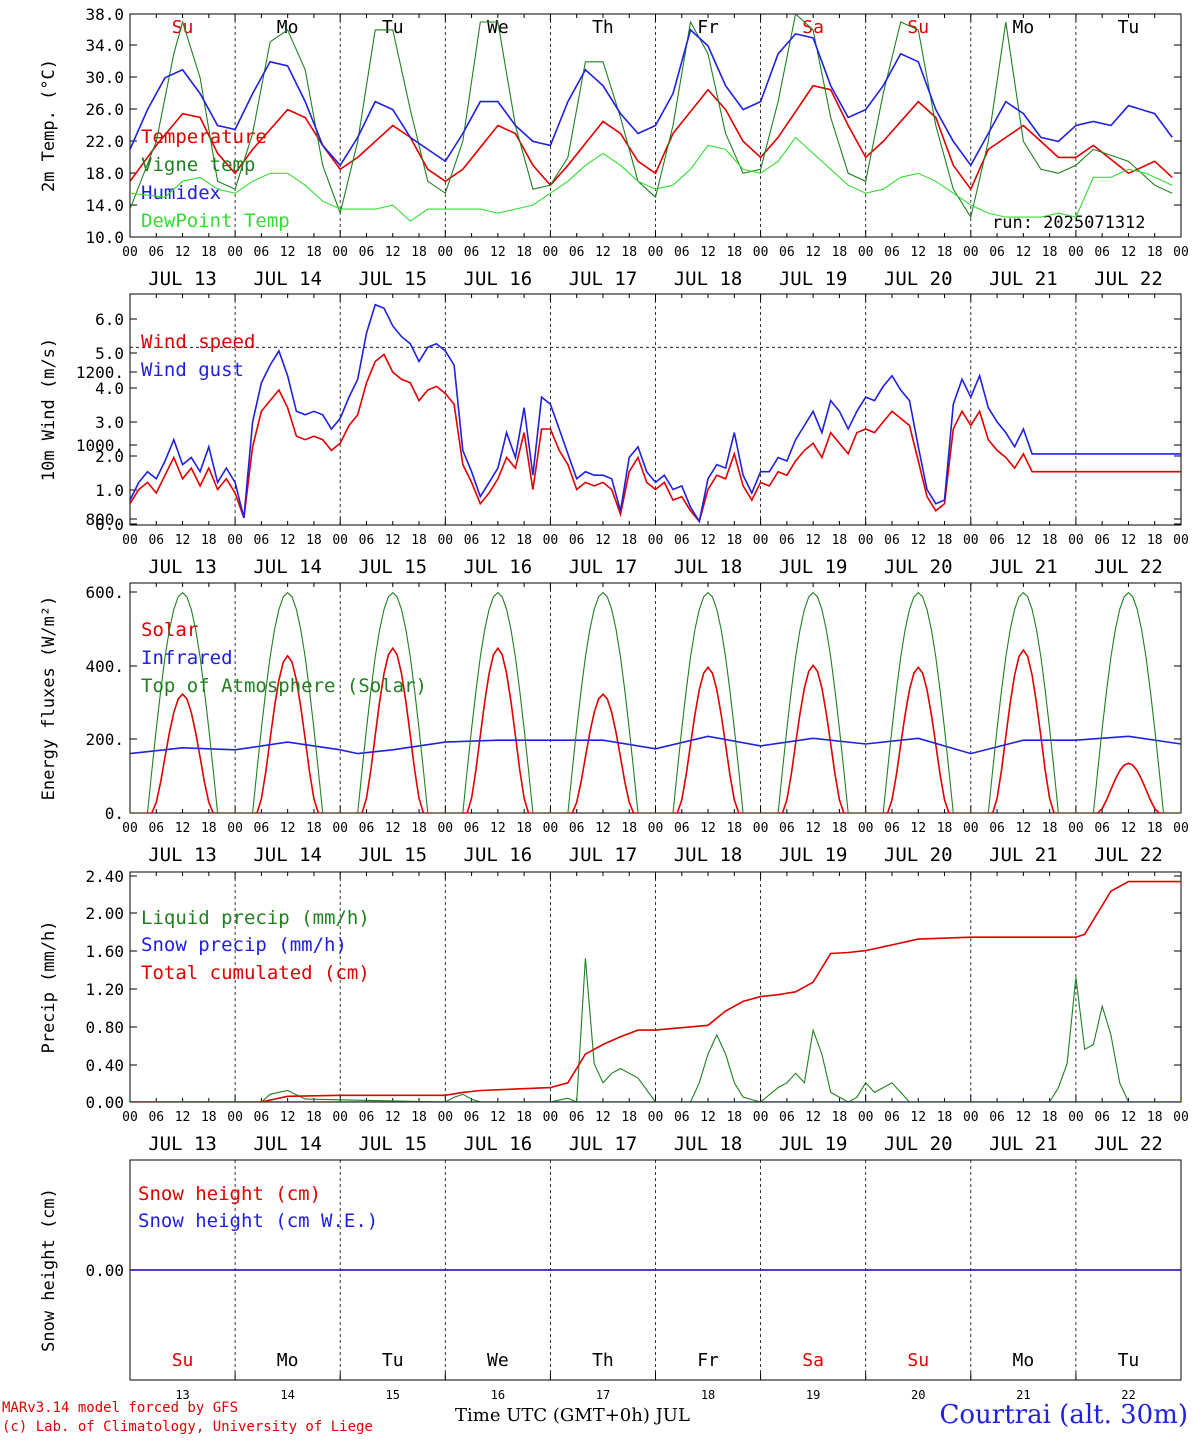 The width and height of the screenshot is (1194, 1440). What do you see at coordinates (204, 137) in the screenshot?
I see `legend-entry: Temperature` at bounding box center [204, 137].